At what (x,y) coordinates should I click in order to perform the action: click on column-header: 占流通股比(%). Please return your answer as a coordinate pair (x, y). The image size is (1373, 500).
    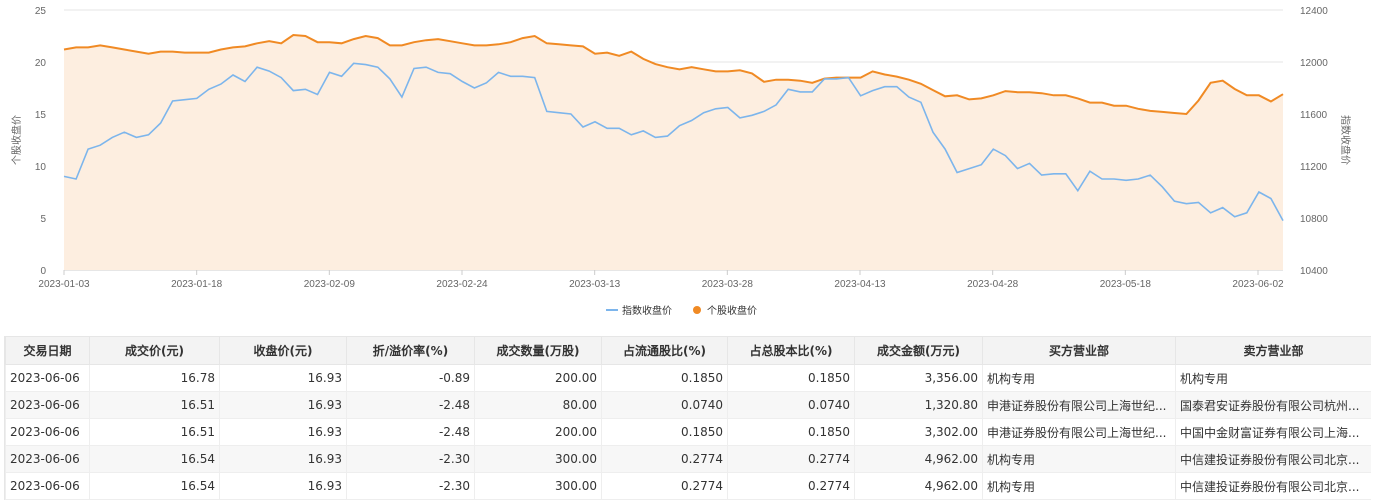
    Looking at the image, I should click on (664, 350).